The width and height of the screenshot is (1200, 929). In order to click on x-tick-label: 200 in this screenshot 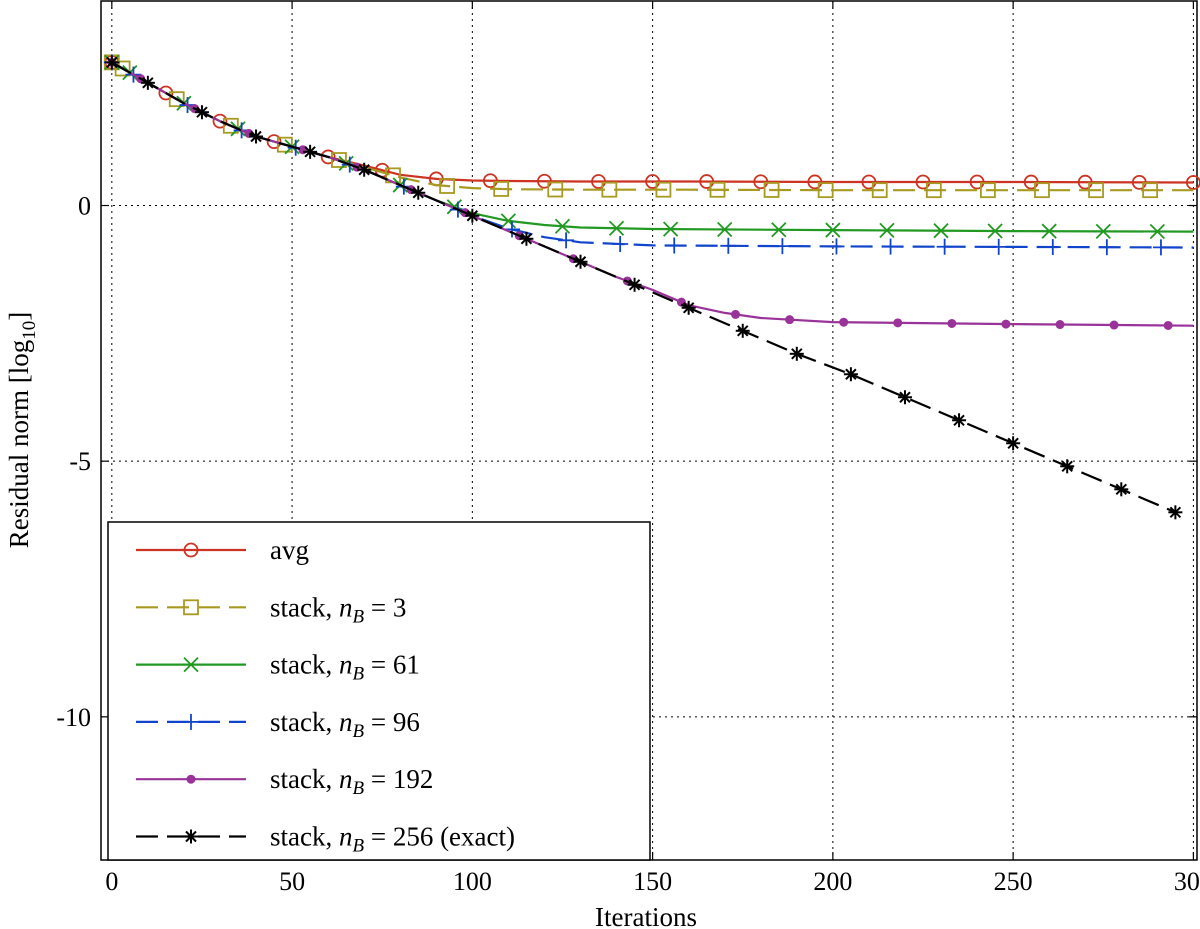, I will do `click(832, 881)`.